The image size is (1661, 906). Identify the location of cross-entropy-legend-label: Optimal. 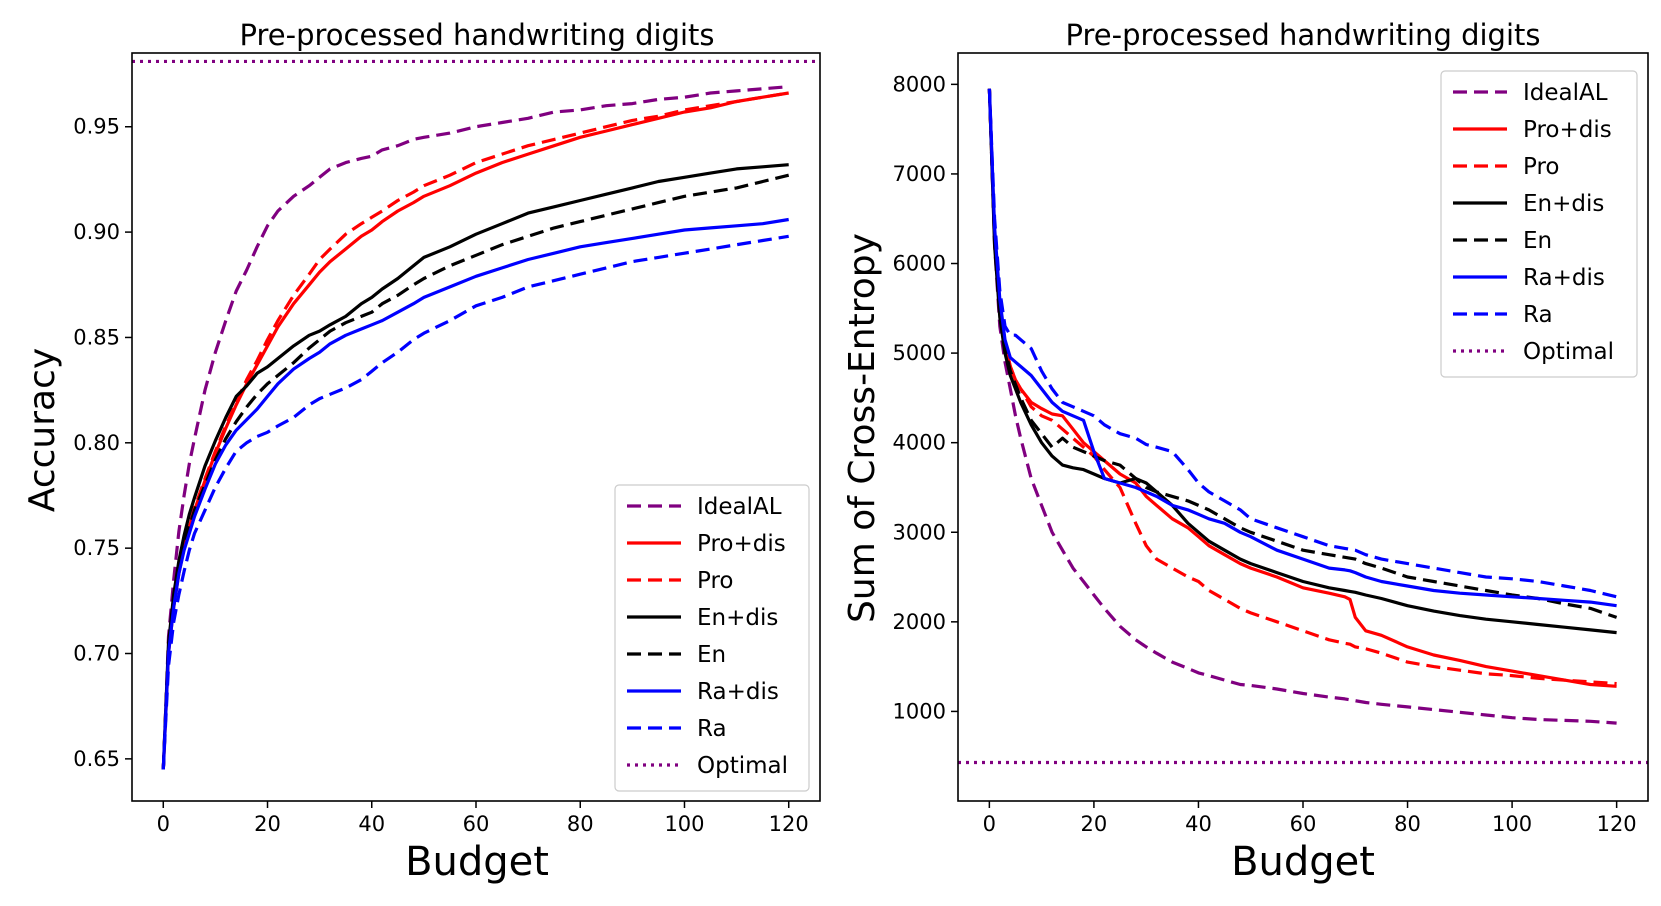
(1568, 352).